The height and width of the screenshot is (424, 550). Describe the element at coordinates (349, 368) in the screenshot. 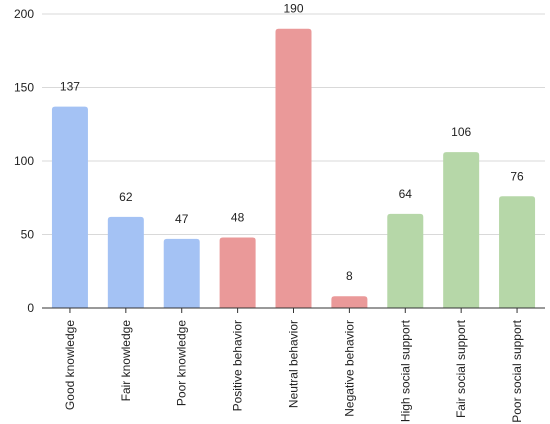

I see `x-label-negative-behavior: Negative behavior` at that location.